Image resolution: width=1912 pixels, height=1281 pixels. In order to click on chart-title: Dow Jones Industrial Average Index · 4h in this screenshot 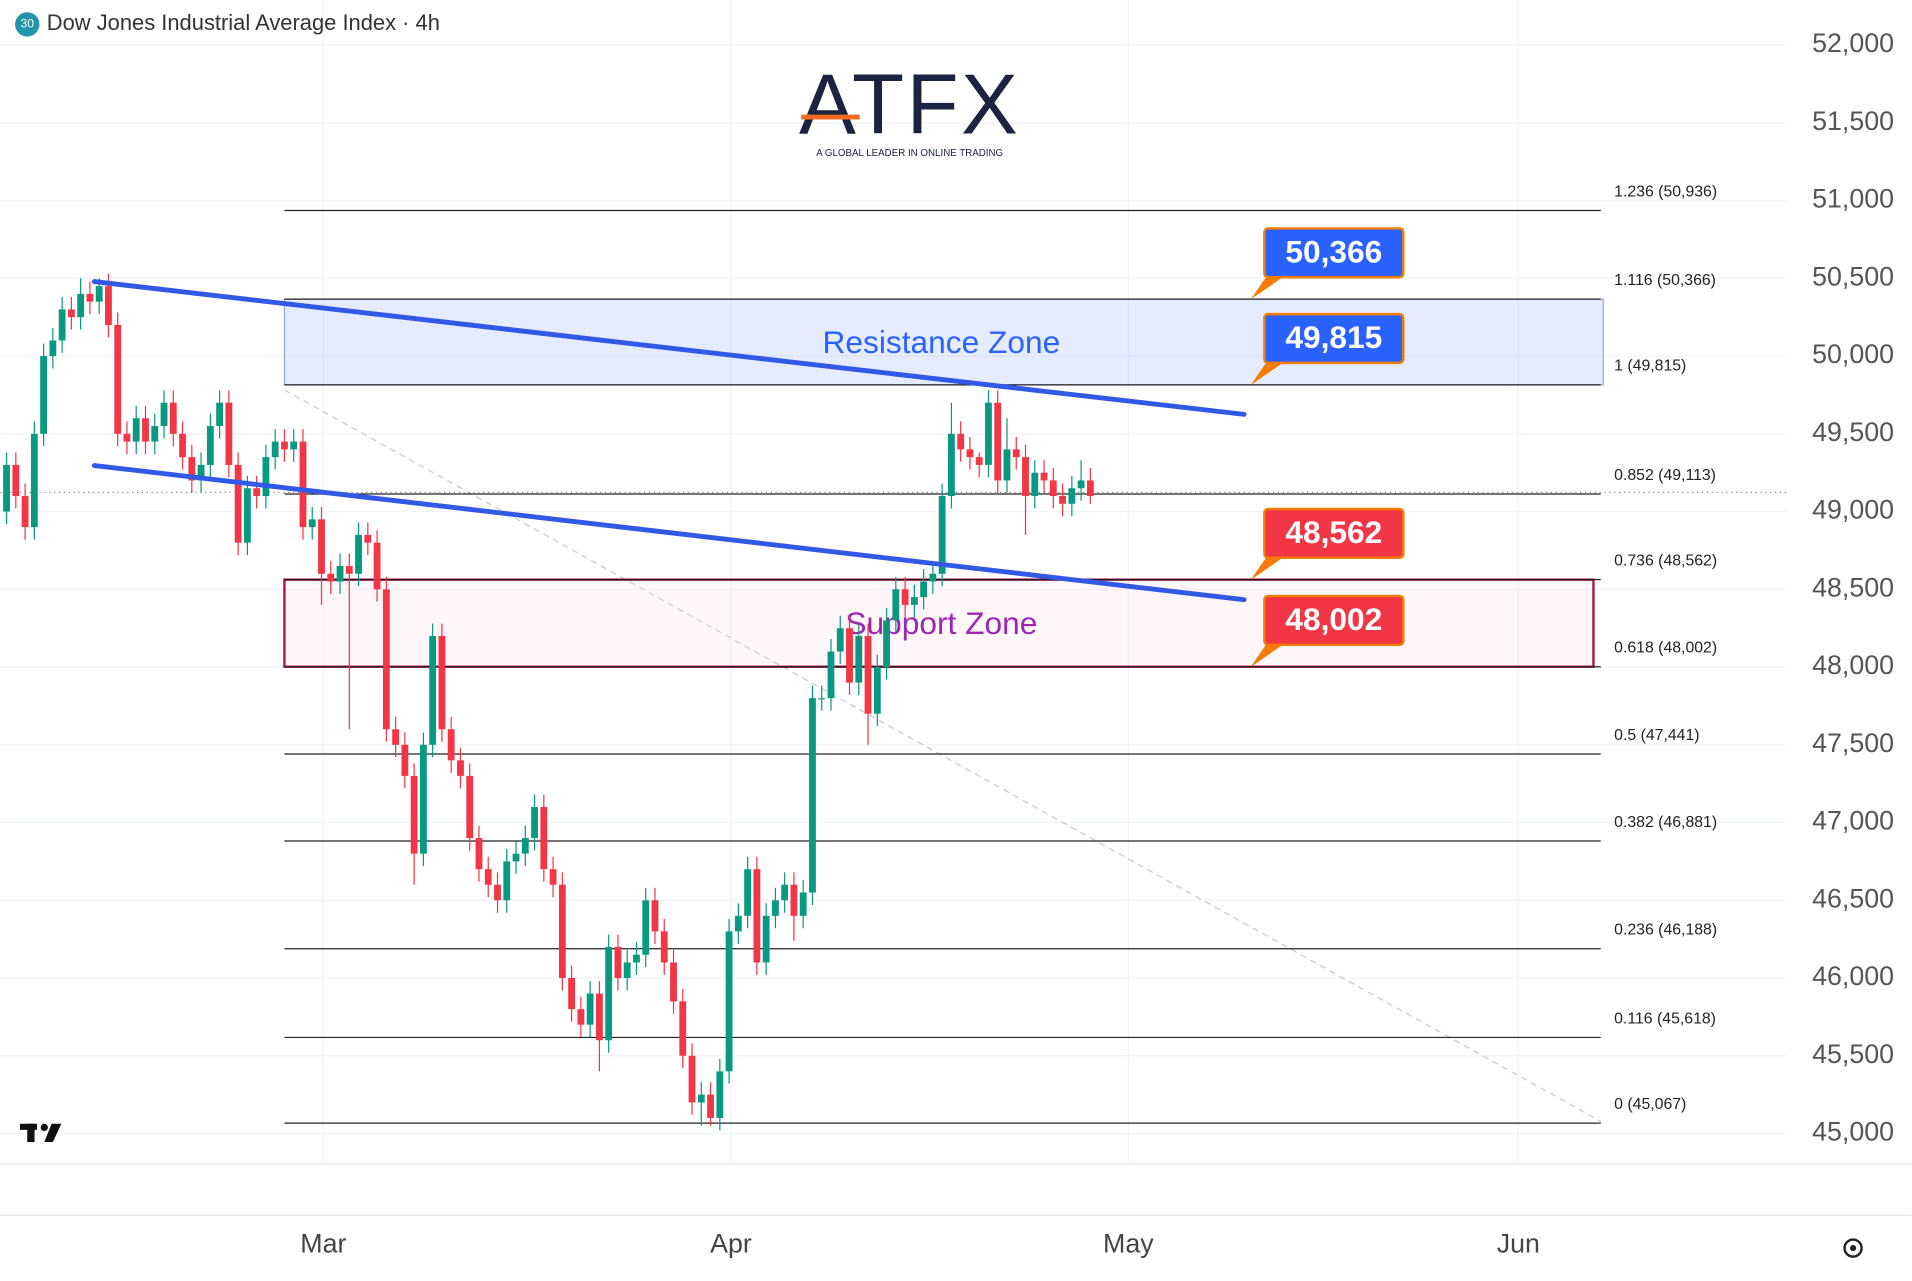, I will do `click(243, 22)`.